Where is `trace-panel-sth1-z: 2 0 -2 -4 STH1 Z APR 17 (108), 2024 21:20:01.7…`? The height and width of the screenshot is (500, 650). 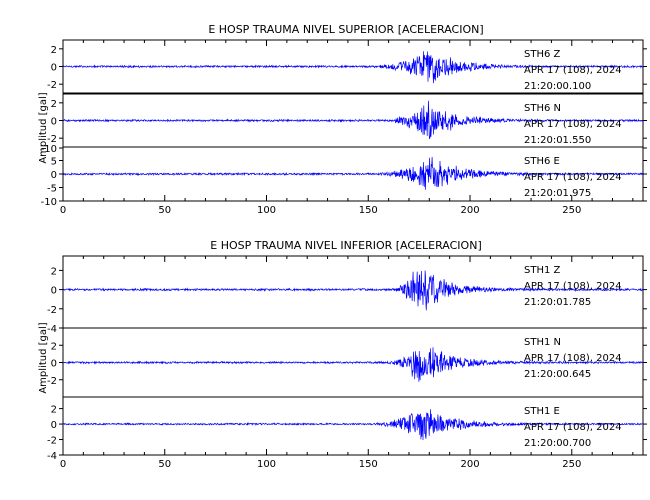
trace-panel-sth1-z: 2 0 -2 -4 STH1 Z APR 17 (108), 2024 21:20:01.7… is located at coordinates (347, 295).